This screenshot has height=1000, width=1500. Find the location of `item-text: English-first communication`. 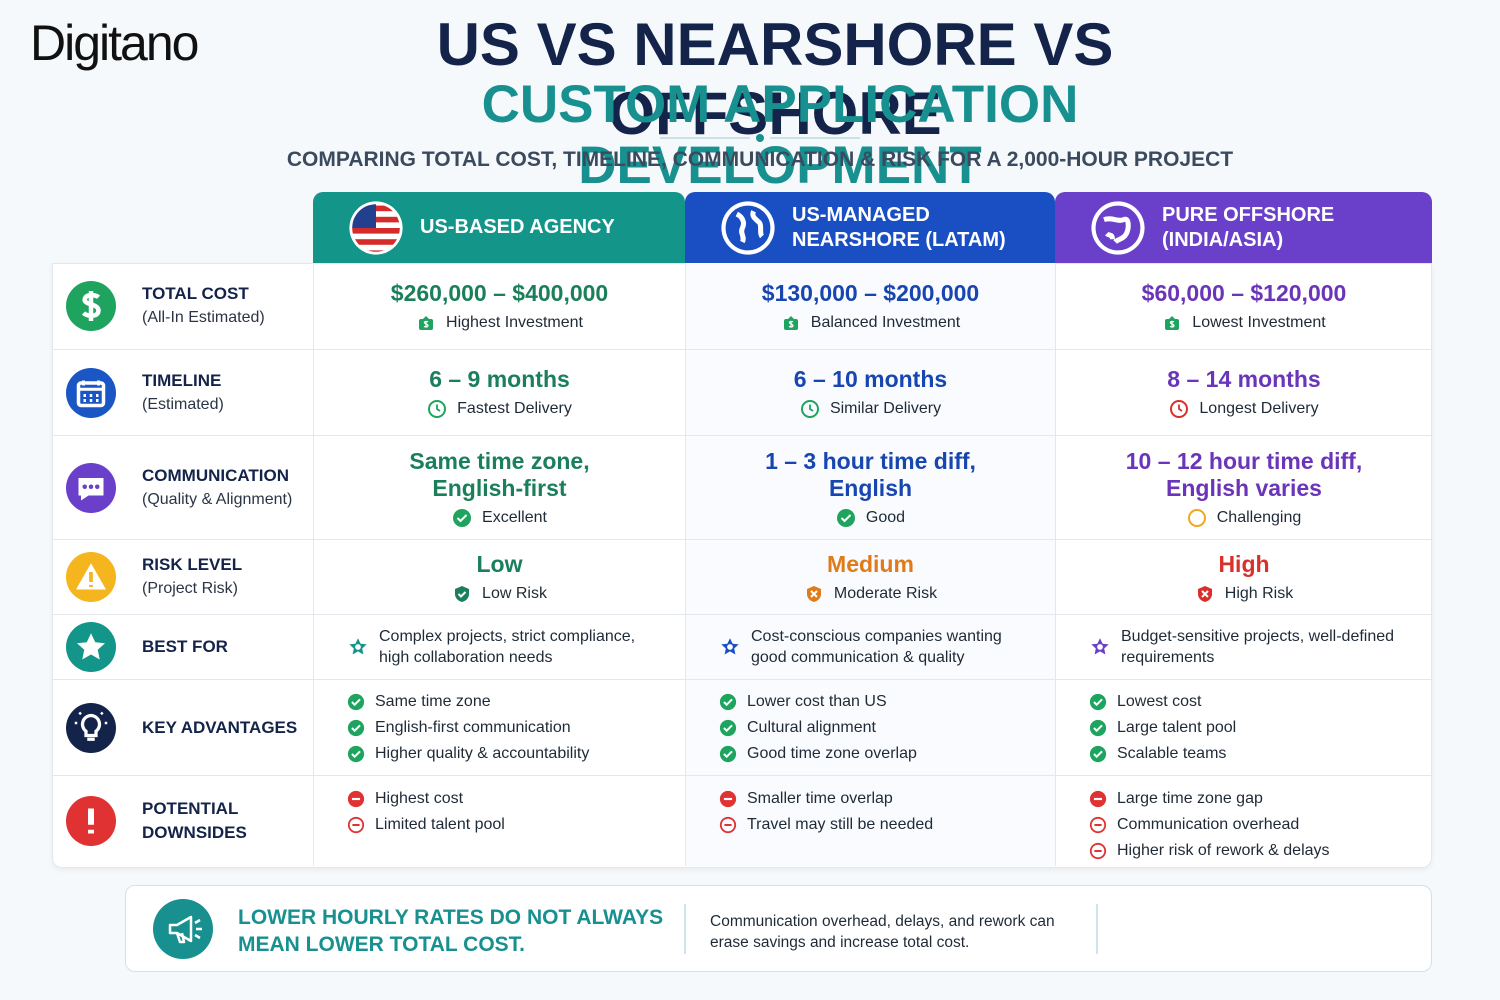

item-text: English-first communication is located at coordinates (473, 727).